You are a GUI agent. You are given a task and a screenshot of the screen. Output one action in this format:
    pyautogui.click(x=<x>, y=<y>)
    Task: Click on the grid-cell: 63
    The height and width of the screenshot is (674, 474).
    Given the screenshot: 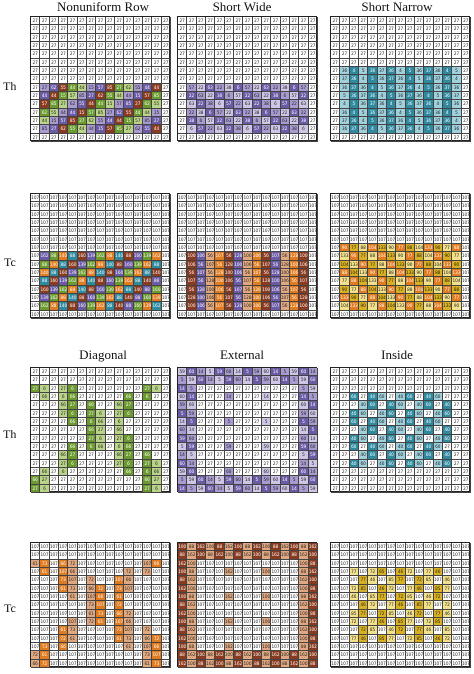 What is the action you would take?
    pyautogui.click(x=248, y=104)
    